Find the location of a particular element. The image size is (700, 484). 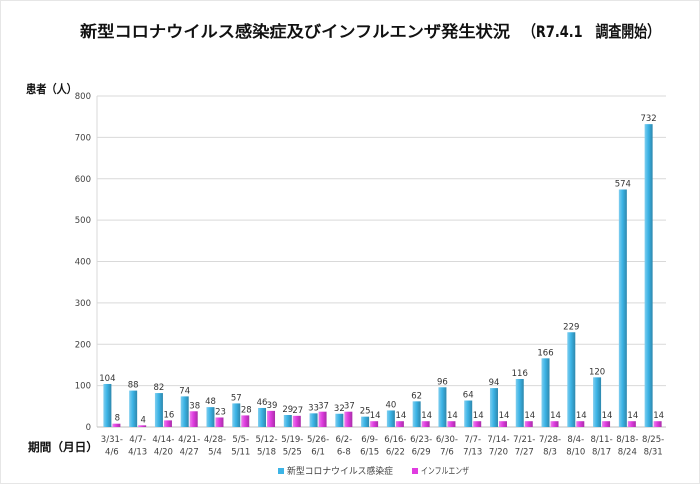

x-tick-label: 6/2-6-8 is located at coordinates (343, 446).